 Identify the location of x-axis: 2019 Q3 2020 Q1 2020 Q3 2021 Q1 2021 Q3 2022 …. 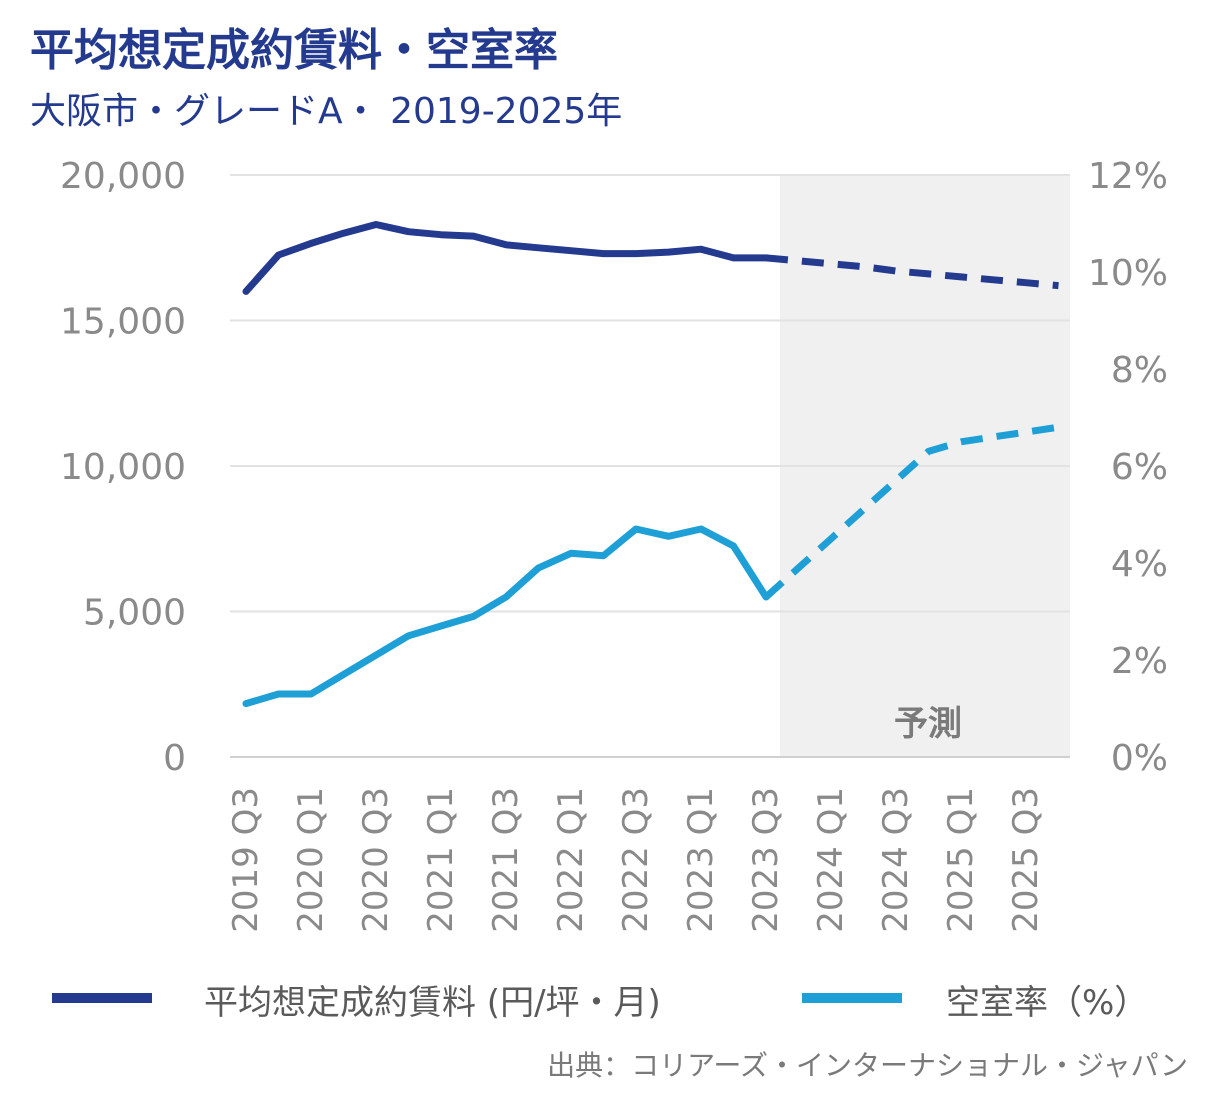
(636, 860).